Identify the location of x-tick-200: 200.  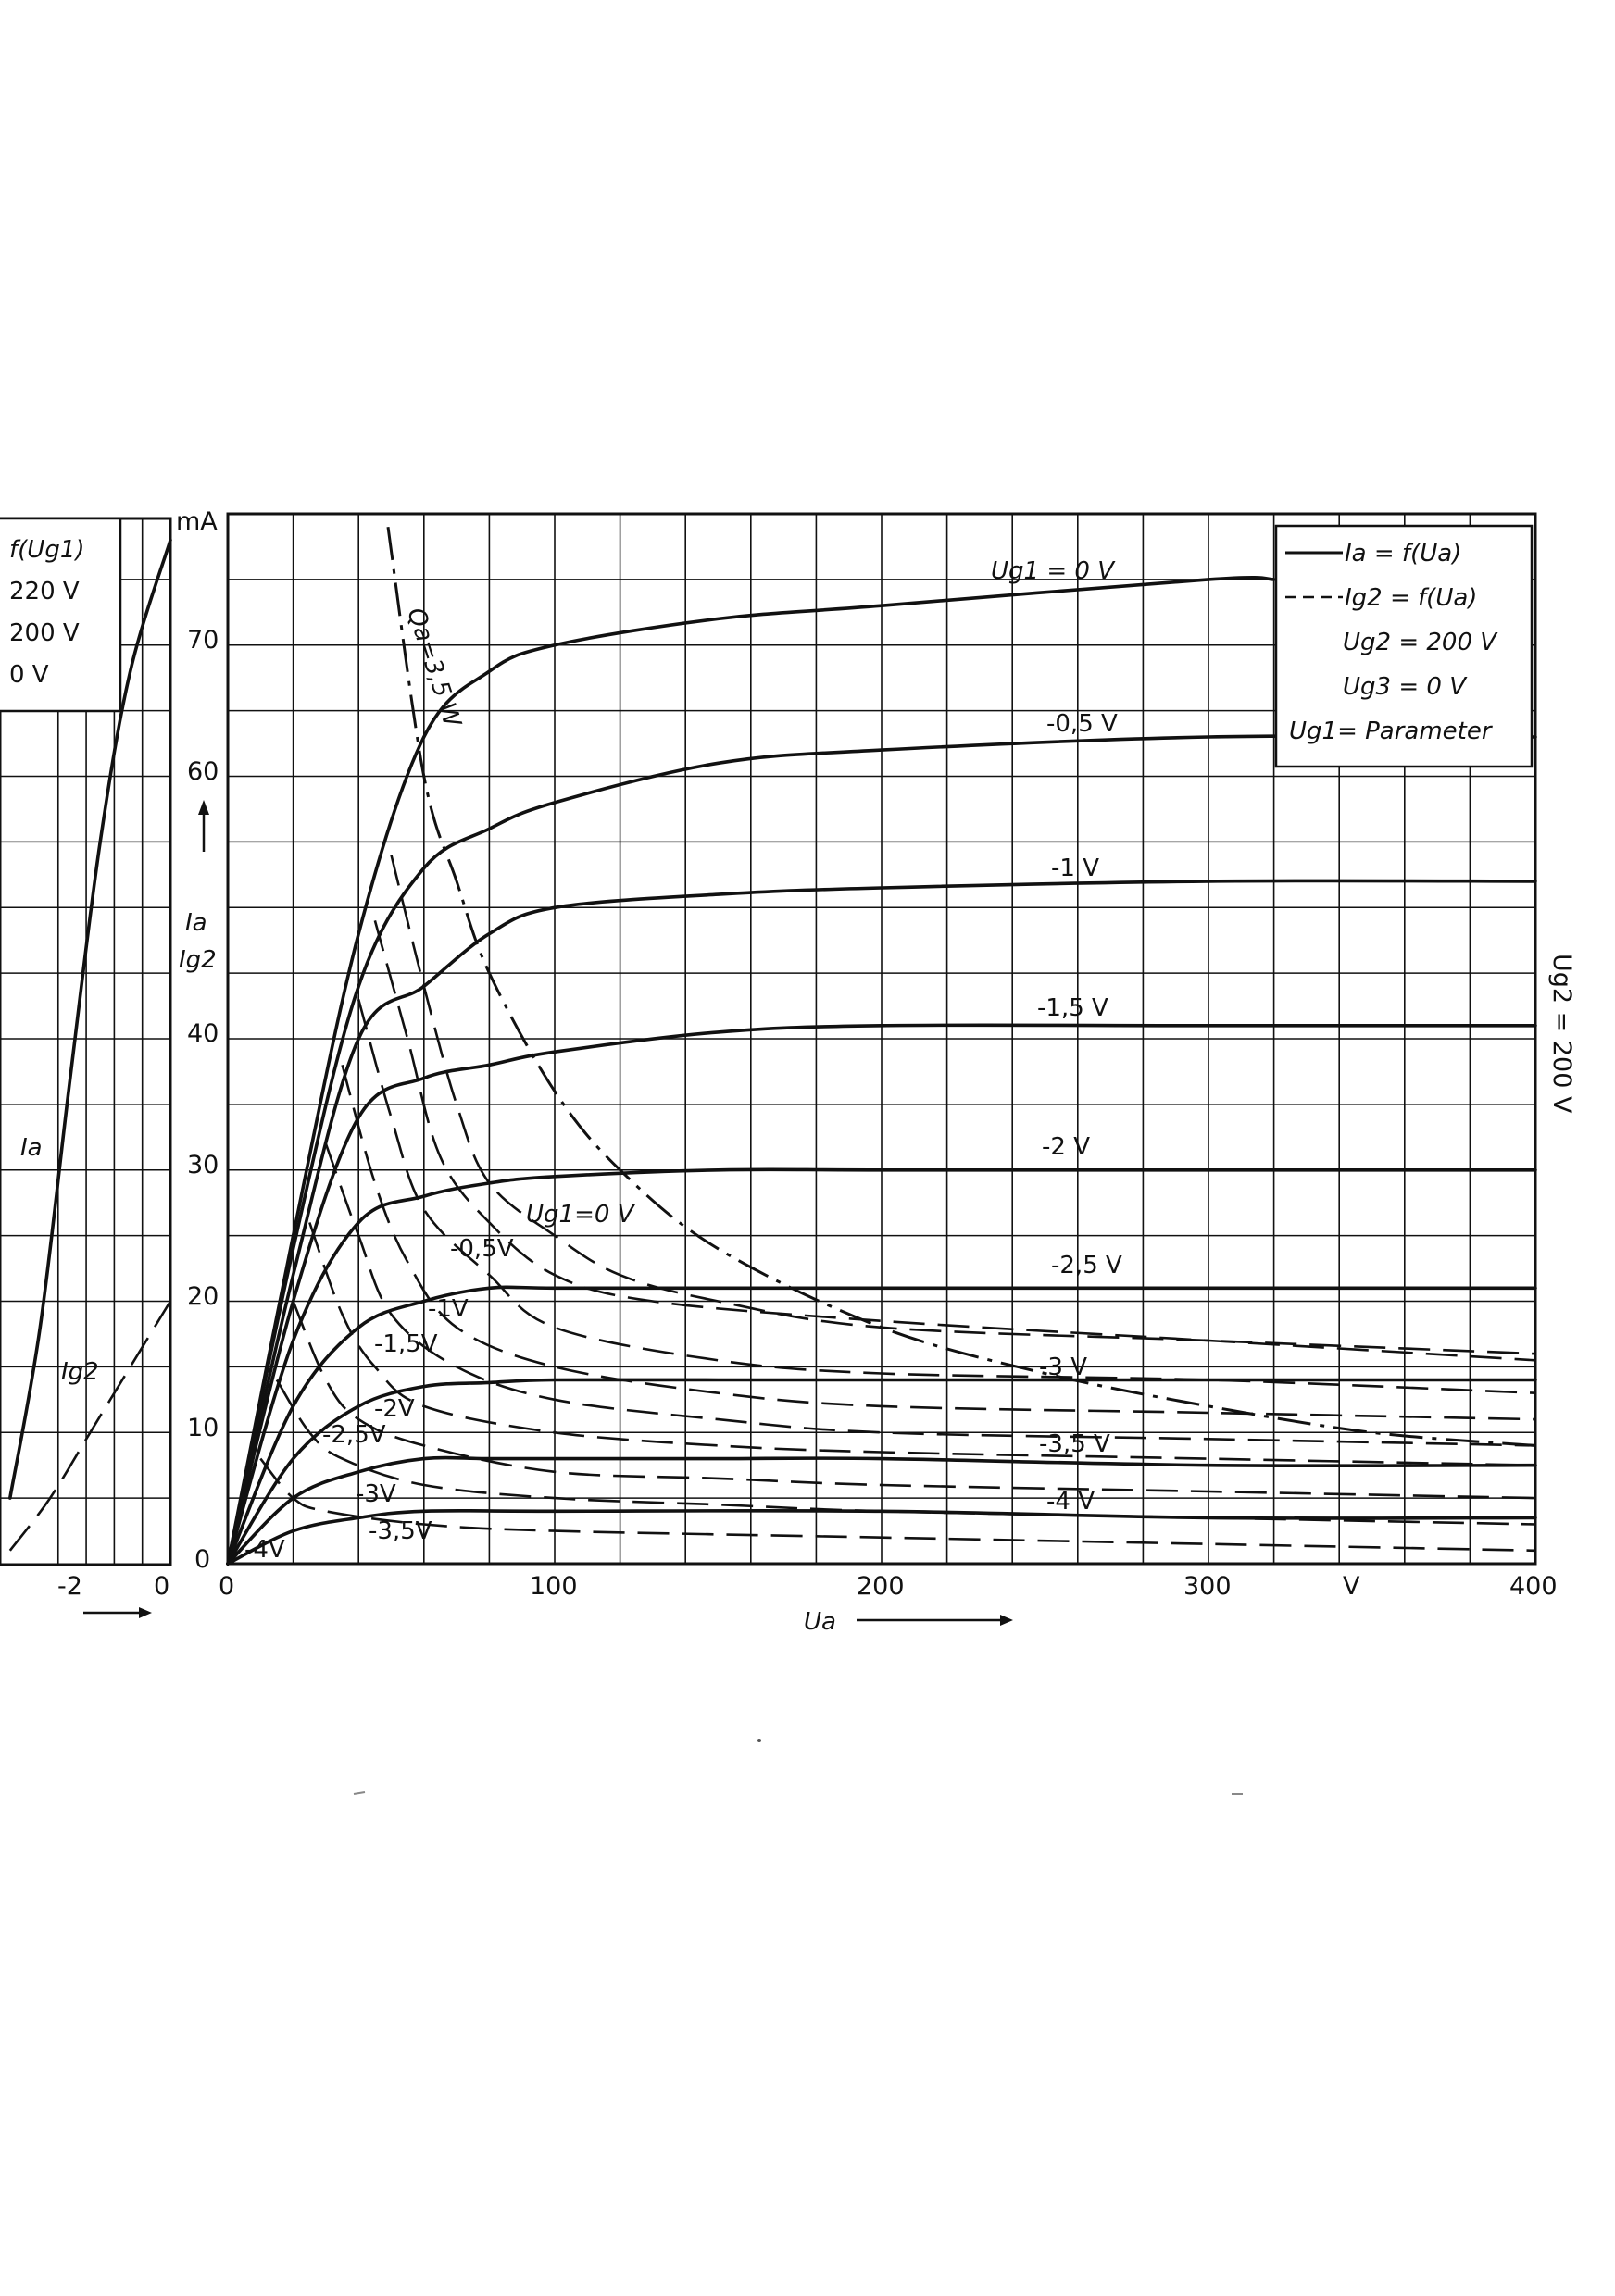
(881, 1586).